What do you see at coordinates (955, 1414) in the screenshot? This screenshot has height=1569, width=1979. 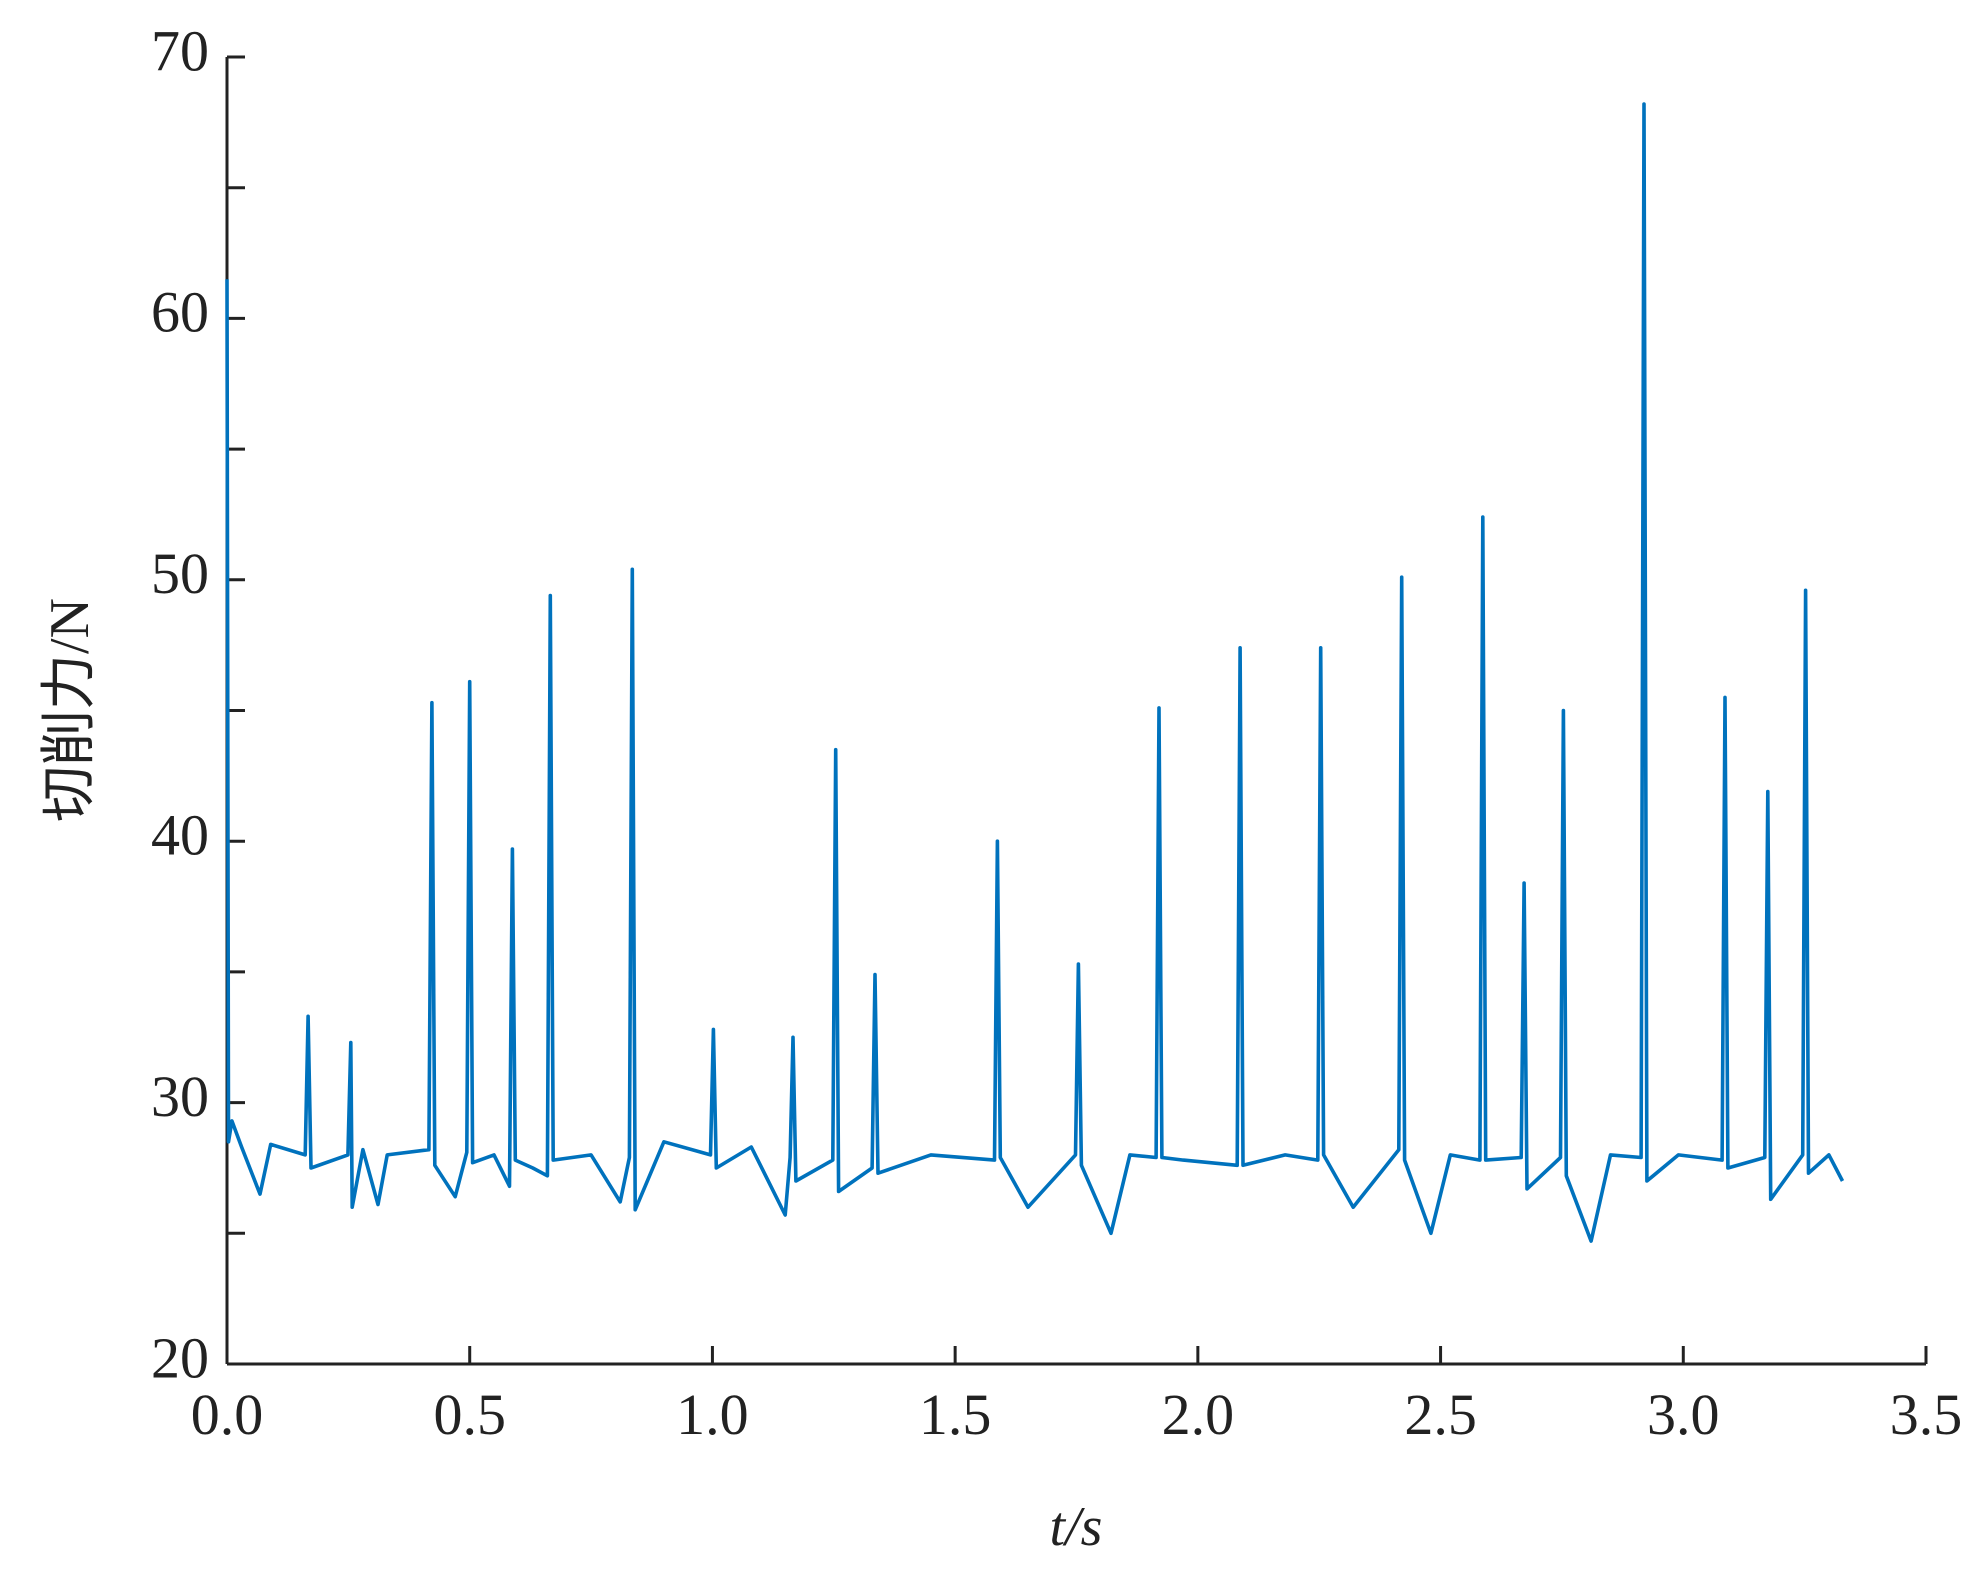 I see `x-tick-label: 1.5` at bounding box center [955, 1414].